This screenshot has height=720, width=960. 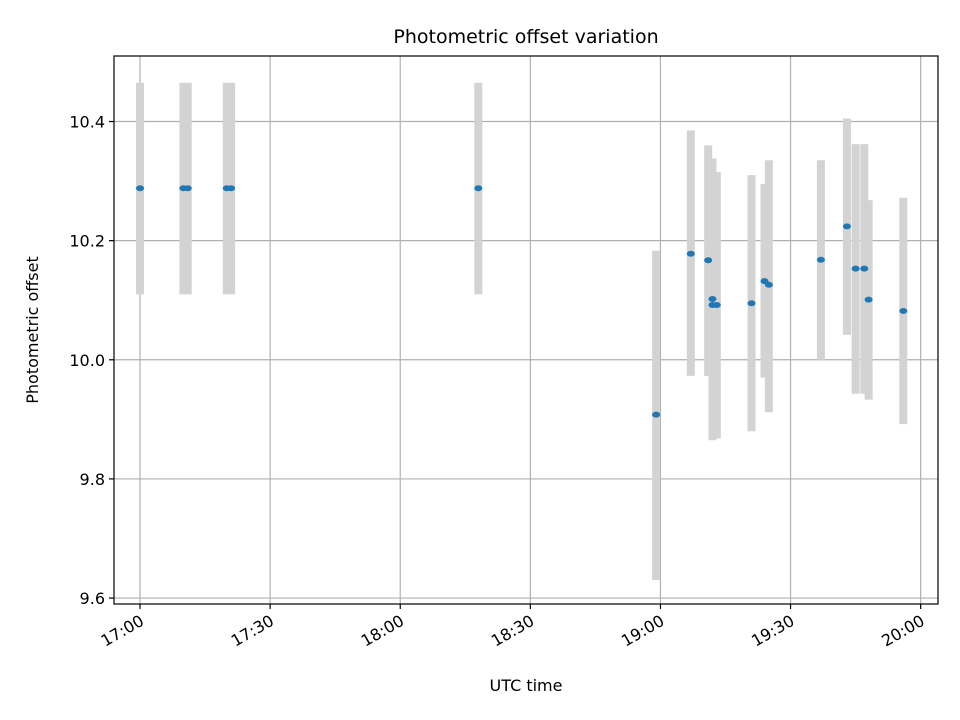 I want to click on x-tick-label: 17:30, so click(x=252, y=631).